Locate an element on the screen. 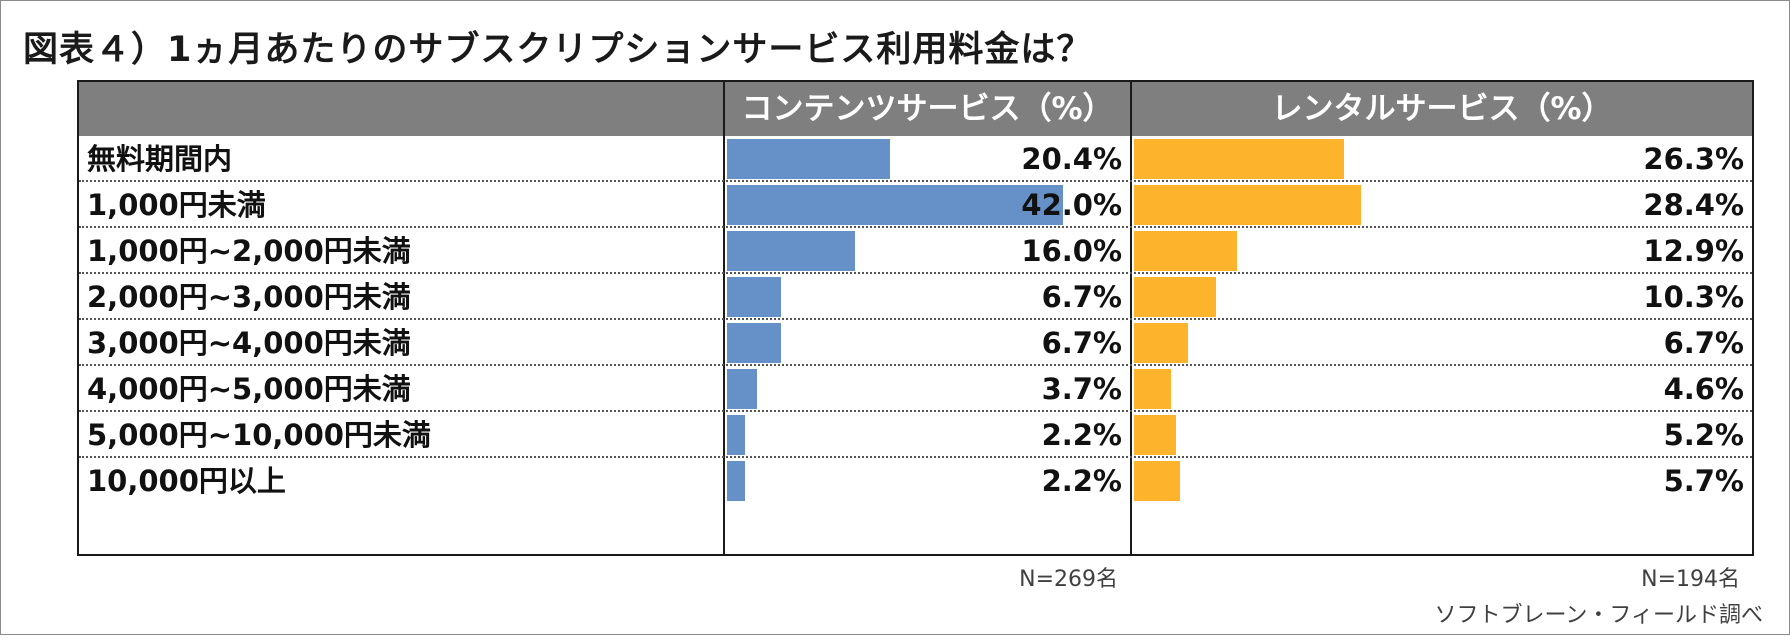 The height and width of the screenshot is (639, 1790). table-row-5000-10000: 5,000円~10,000円未満 2.2% 5.2% is located at coordinates (915, 435).